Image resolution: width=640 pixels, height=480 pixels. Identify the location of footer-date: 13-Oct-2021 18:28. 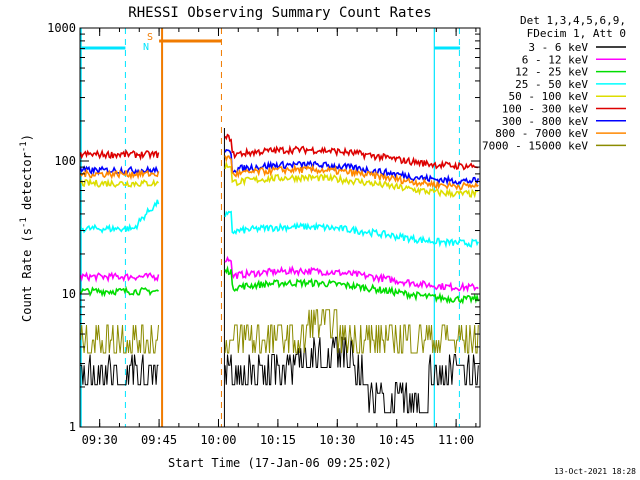
(595, 471).